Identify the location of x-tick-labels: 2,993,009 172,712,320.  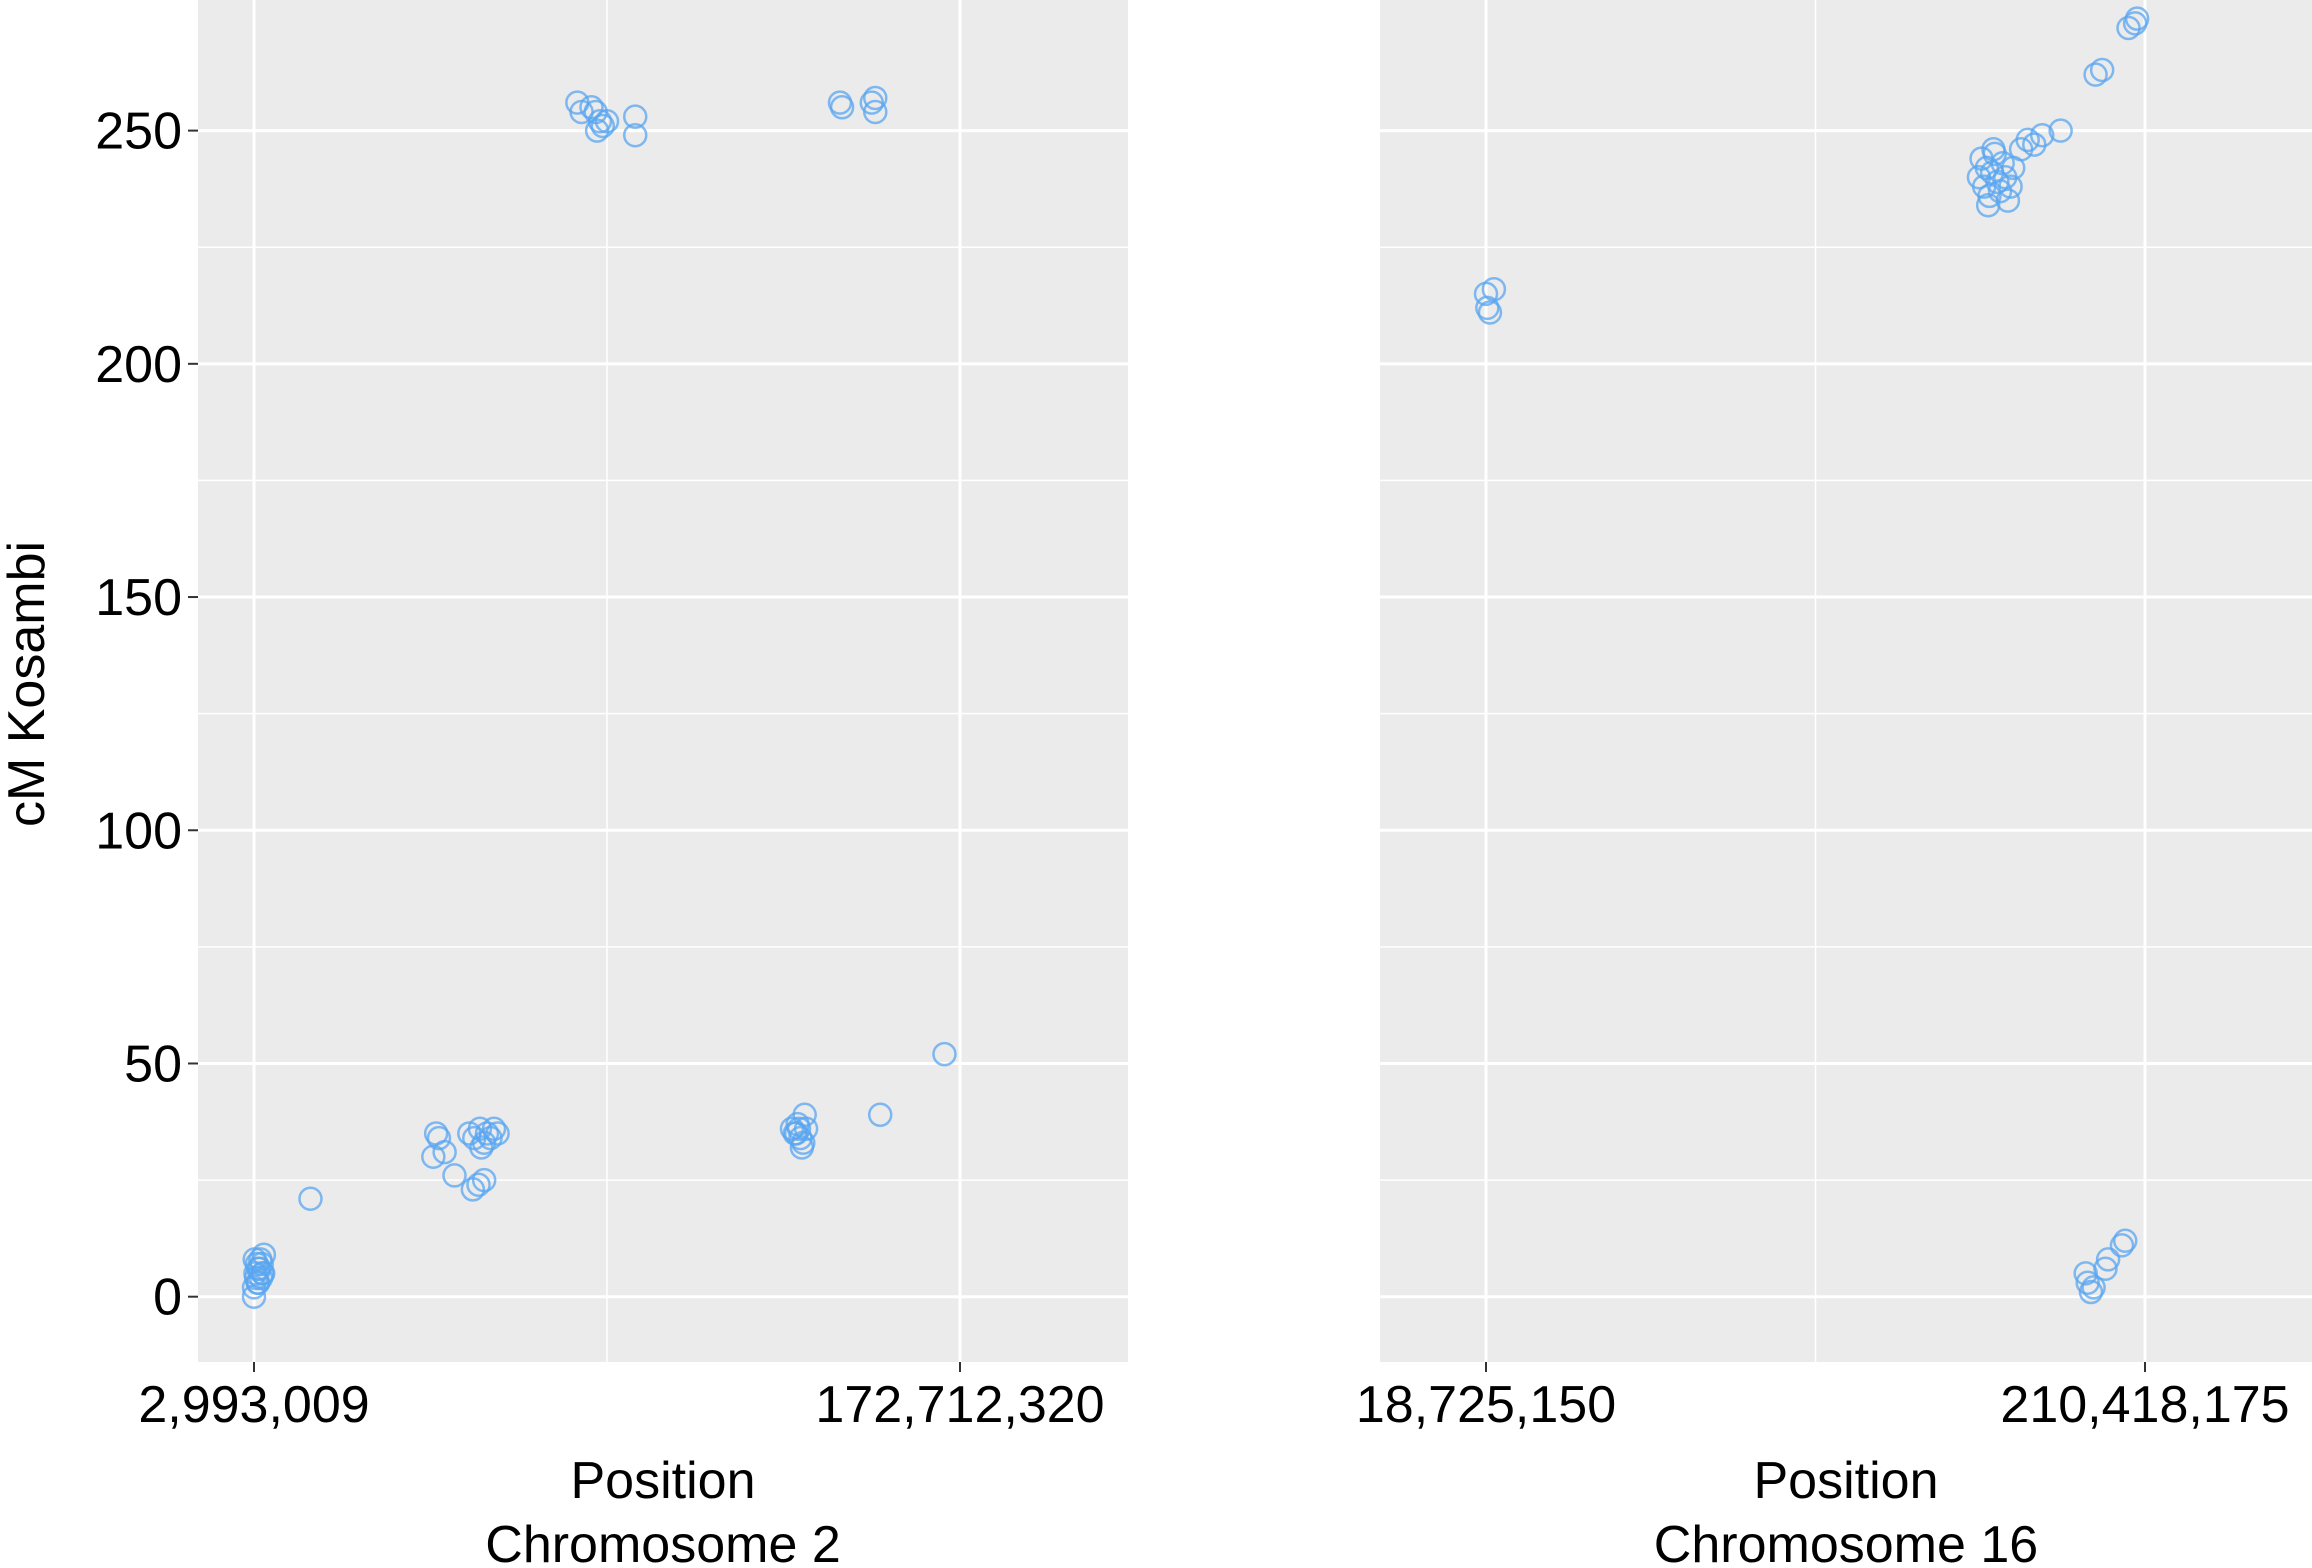
(621, 1398).